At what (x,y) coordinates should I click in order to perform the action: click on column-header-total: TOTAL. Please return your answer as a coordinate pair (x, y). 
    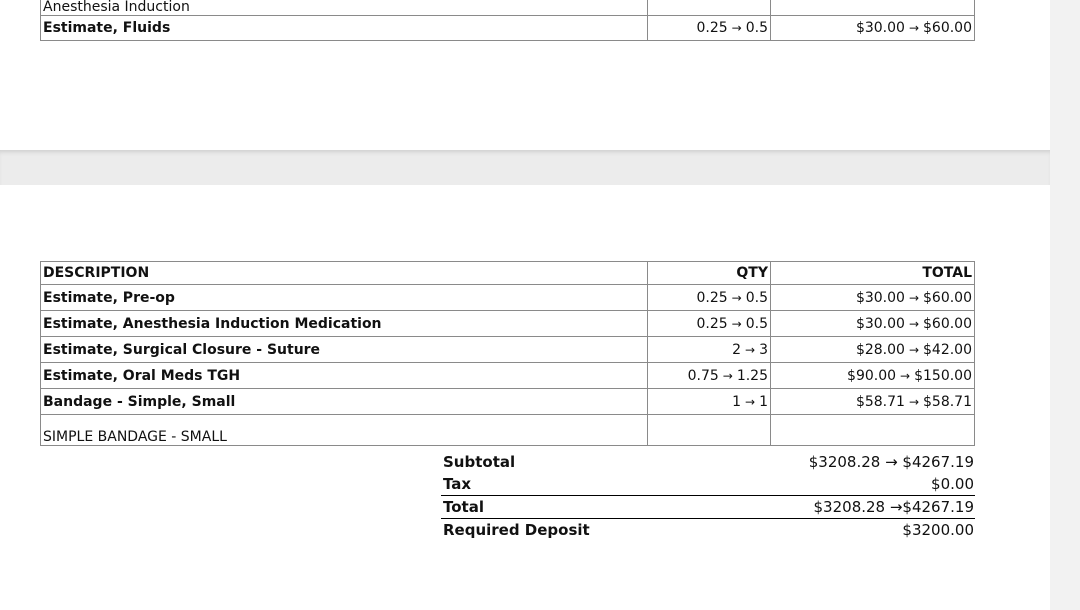
    Looking at the image, I should click on (872, 273).